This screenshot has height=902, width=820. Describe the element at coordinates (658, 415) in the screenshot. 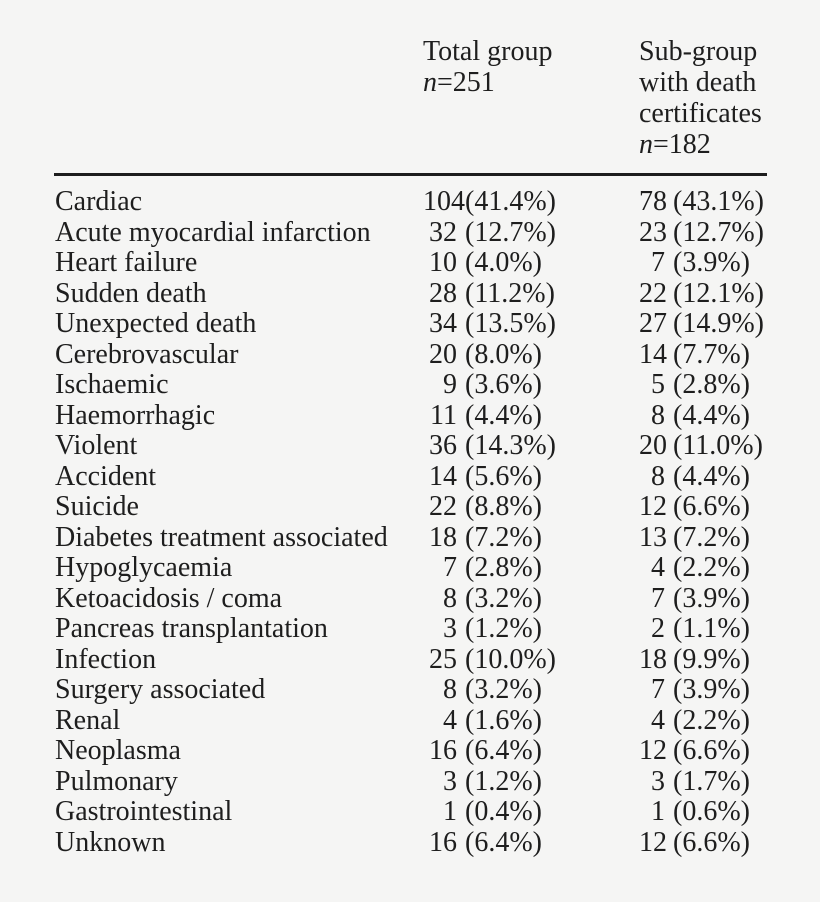

I see `subgroup-count: 8` at that location.